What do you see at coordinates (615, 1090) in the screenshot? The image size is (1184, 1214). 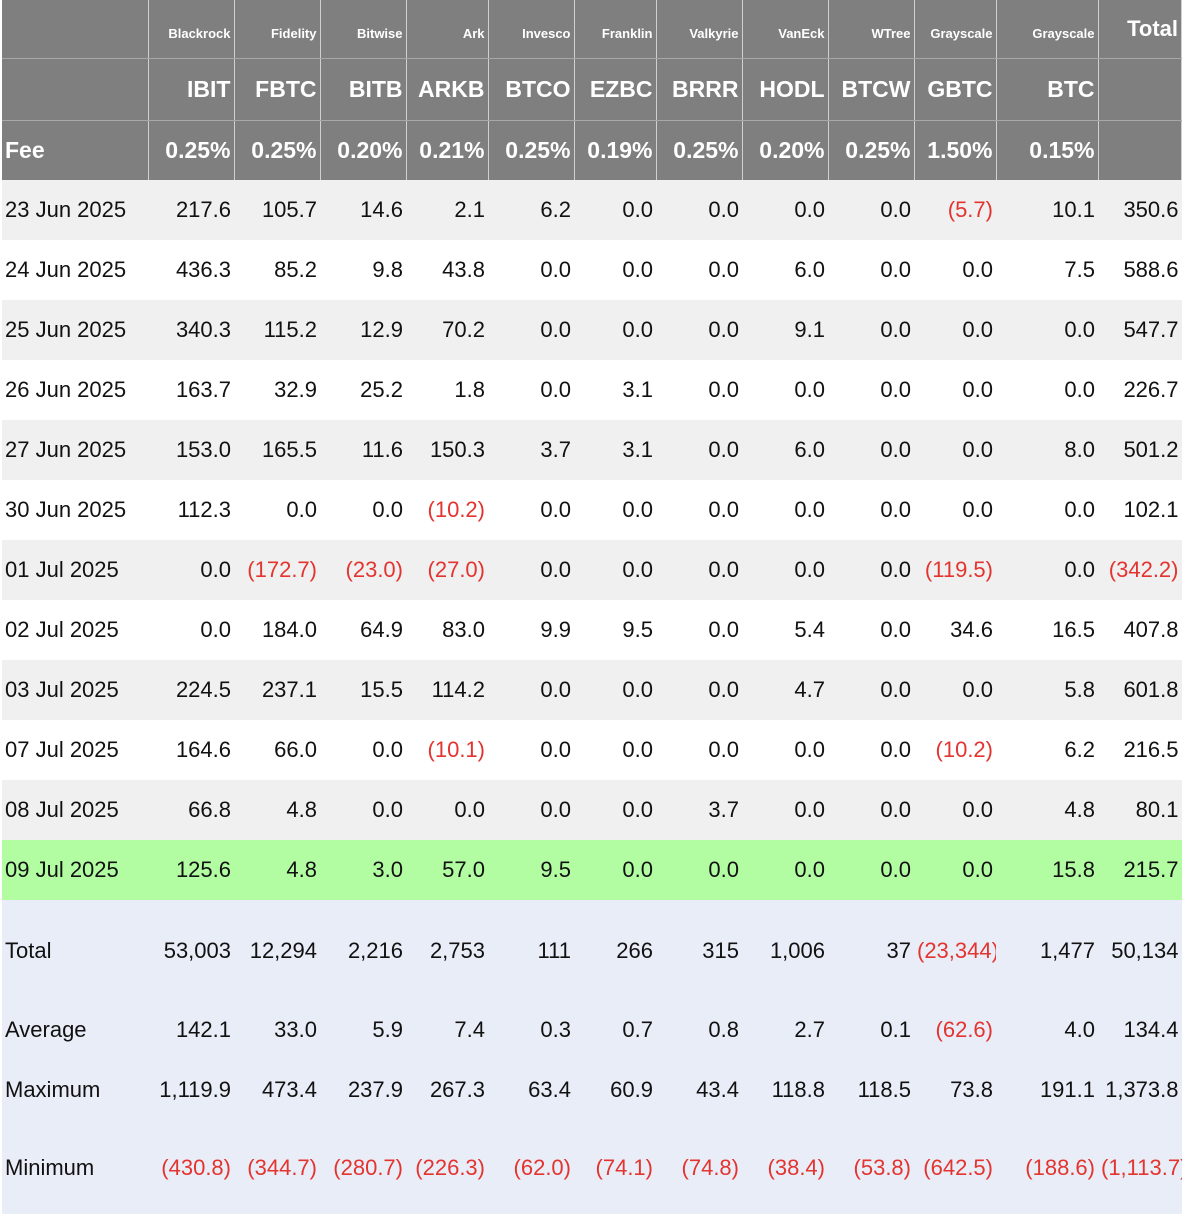 I see `stat-value: 60.9` at bounding box center [615, 1090].